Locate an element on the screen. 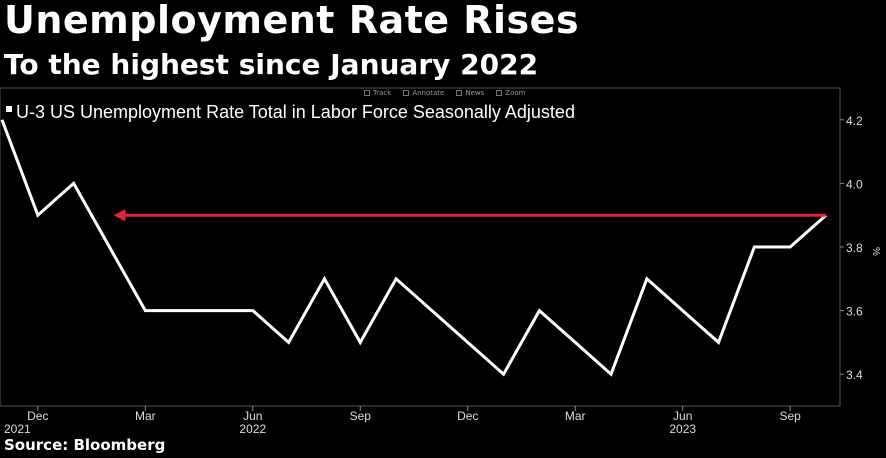  zoom-tool: Zoom is located at coordinates (510, 93).